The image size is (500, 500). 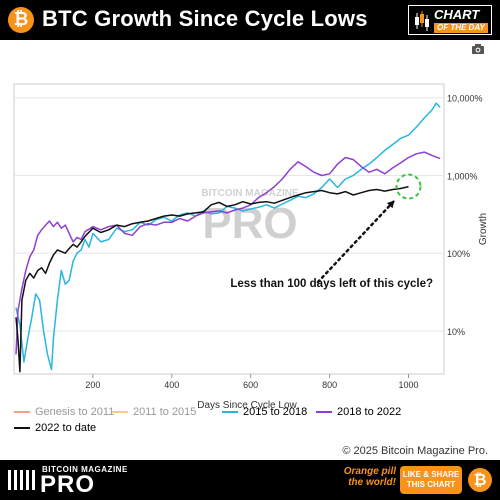 I want to click on watermark-line-1: BITCOIN MAGAZINE, so click(x=250, y=193).